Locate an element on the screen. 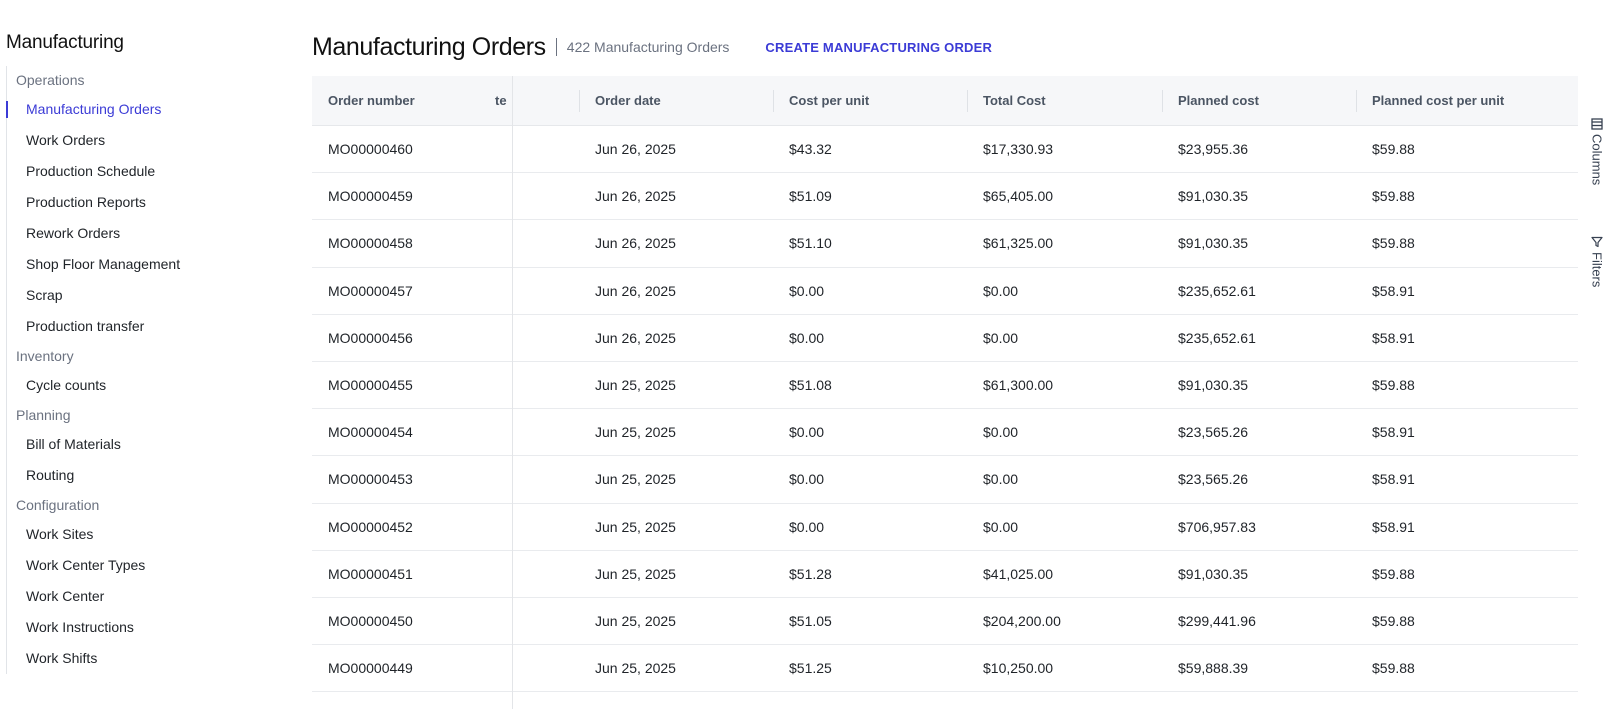 This screenshot has width=1614, height=709. table-cell: MO00000454 is located at coordinates (370, 432).